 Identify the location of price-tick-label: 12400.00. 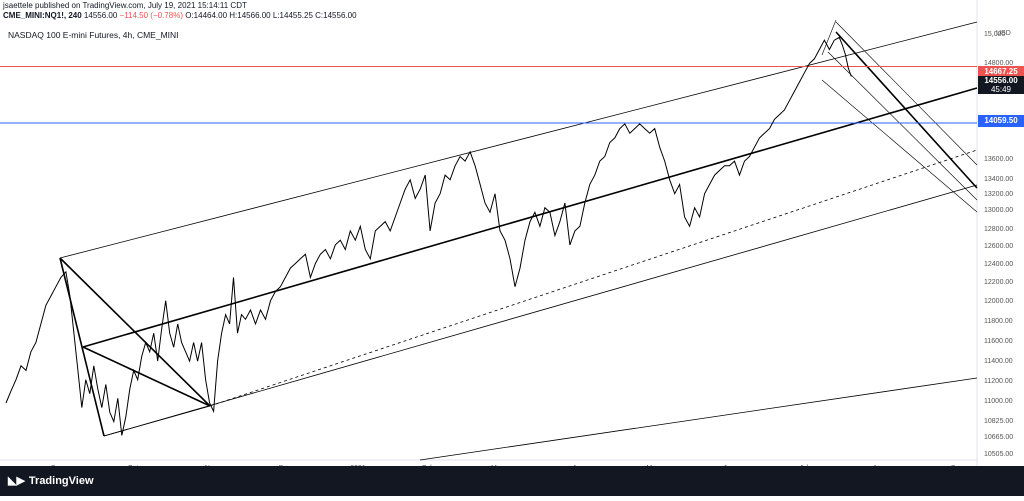
(998, 264).